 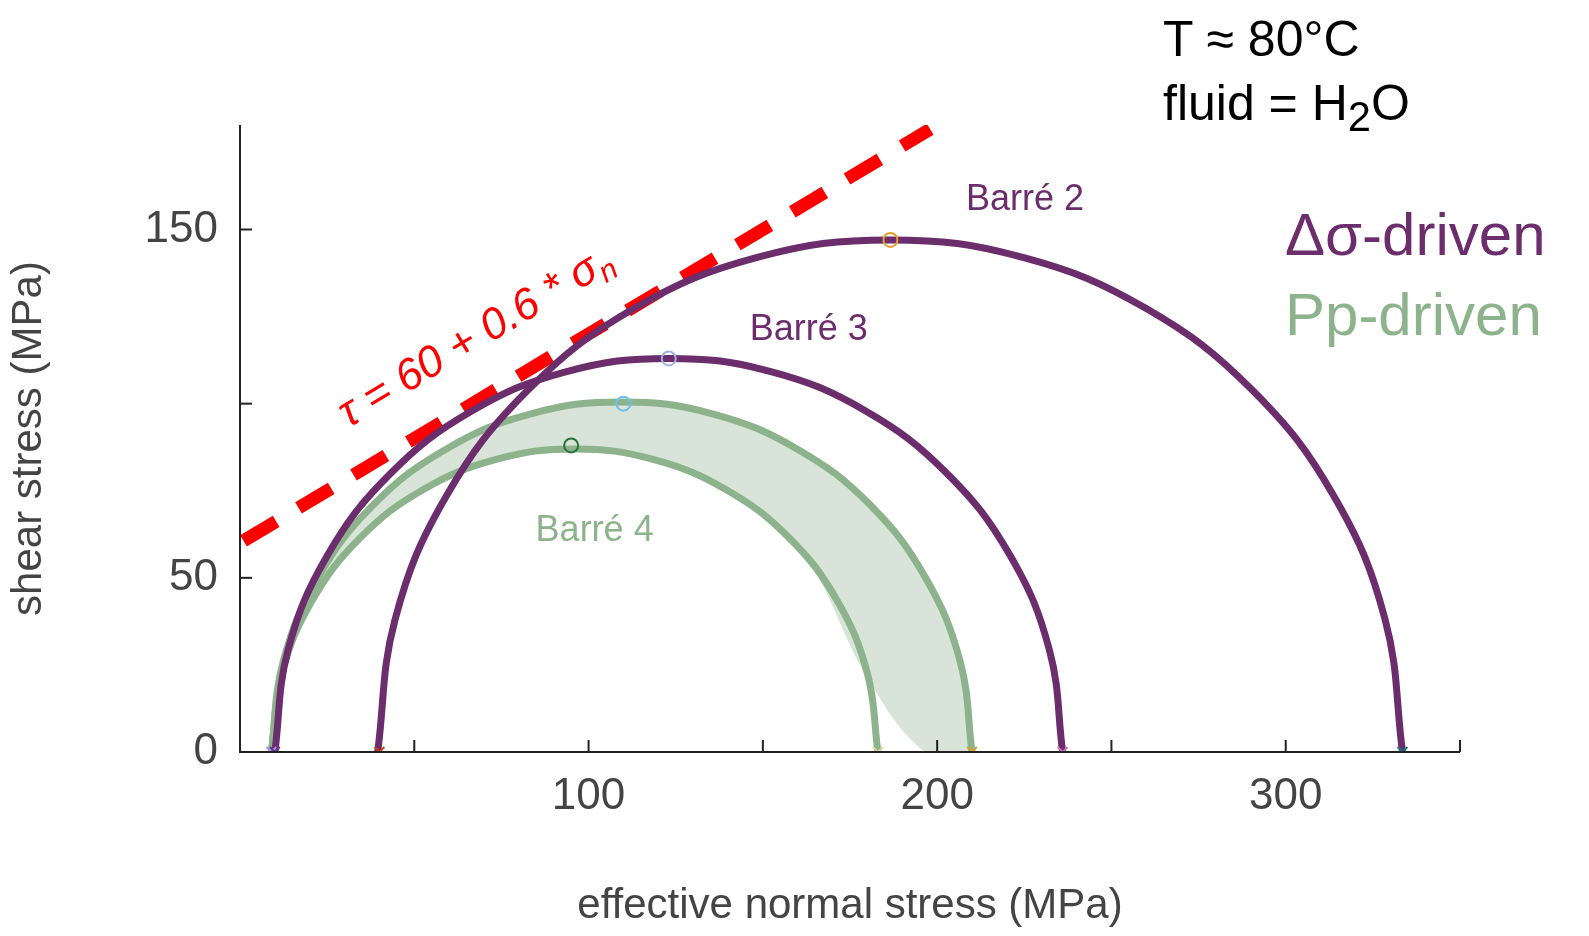 What do you see at coordinates (1025, 197) in the screenshot?
I see `series-label: Barré 2` at bounding box center [1025, 197].